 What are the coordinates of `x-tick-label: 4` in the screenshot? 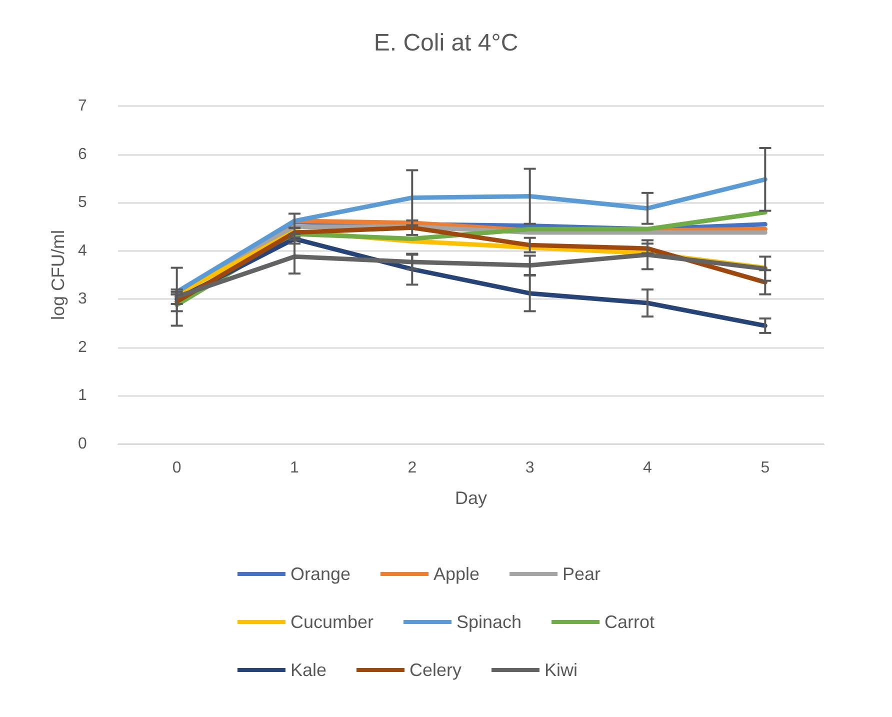 It's located at (647, 468).